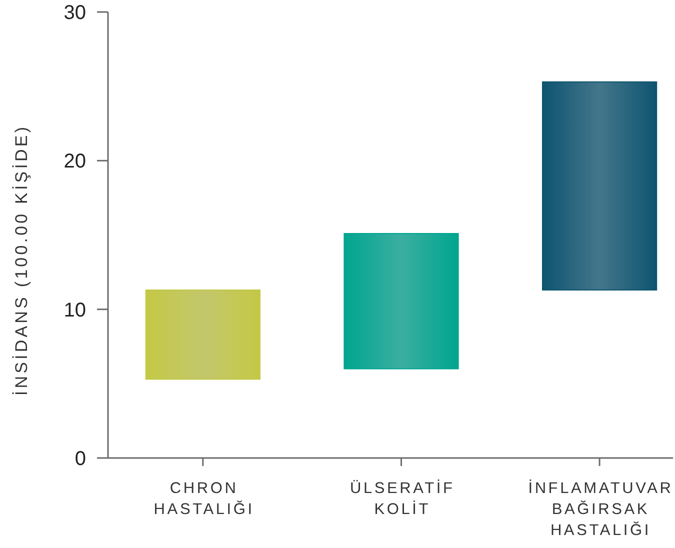  Describe the element at coordinates (402, 498) in the screenshot. I see `x-tick-label: ÜLSERATİF KOLİT` at that location.